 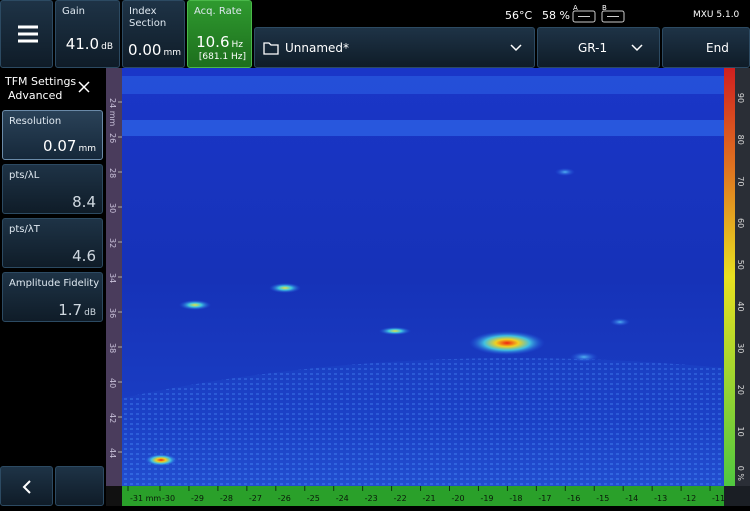 I want to click on amplitude-label: 60, so click(x=740, y=223).